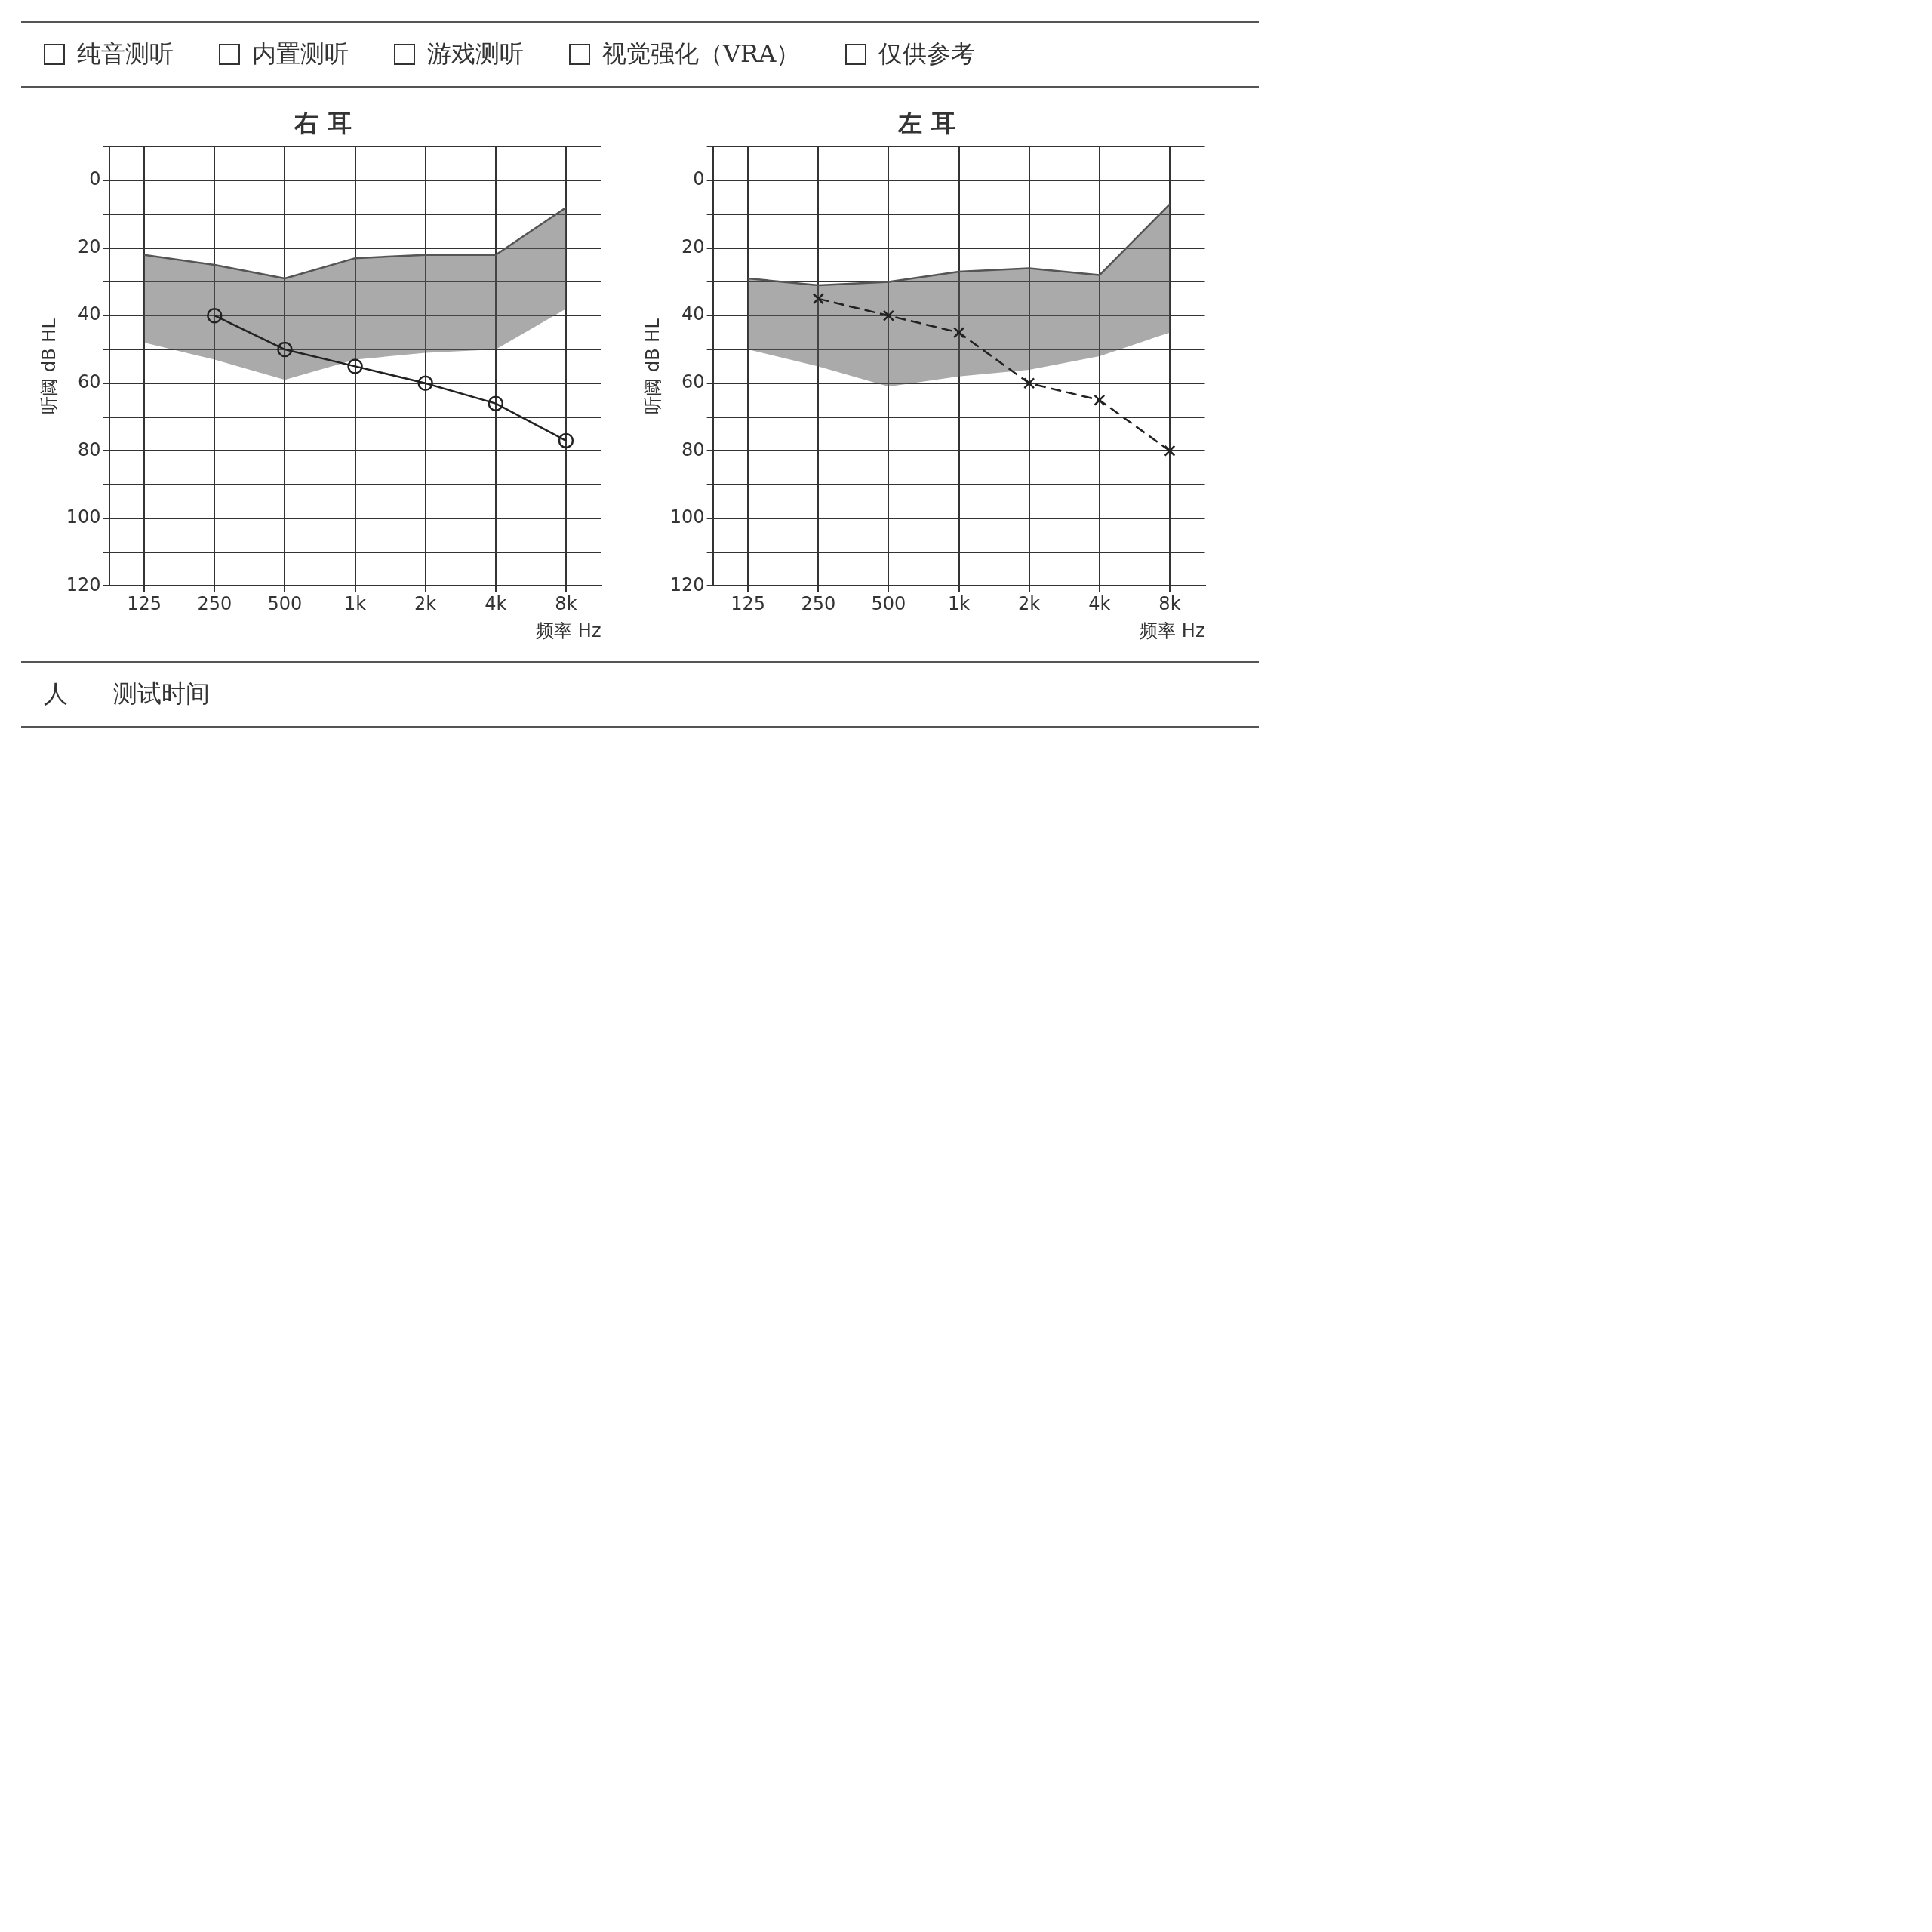 The image size is (1932, 1932). I want to click on text: 测试时间, so click(161, 693).